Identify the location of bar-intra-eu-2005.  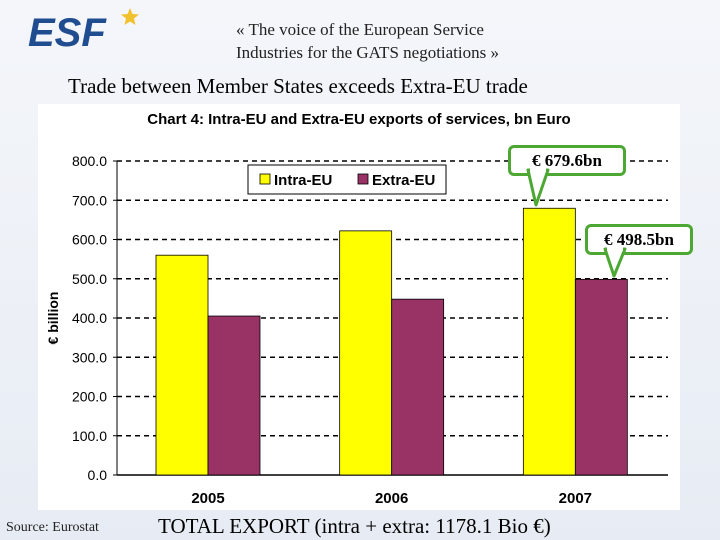
(182, 365).